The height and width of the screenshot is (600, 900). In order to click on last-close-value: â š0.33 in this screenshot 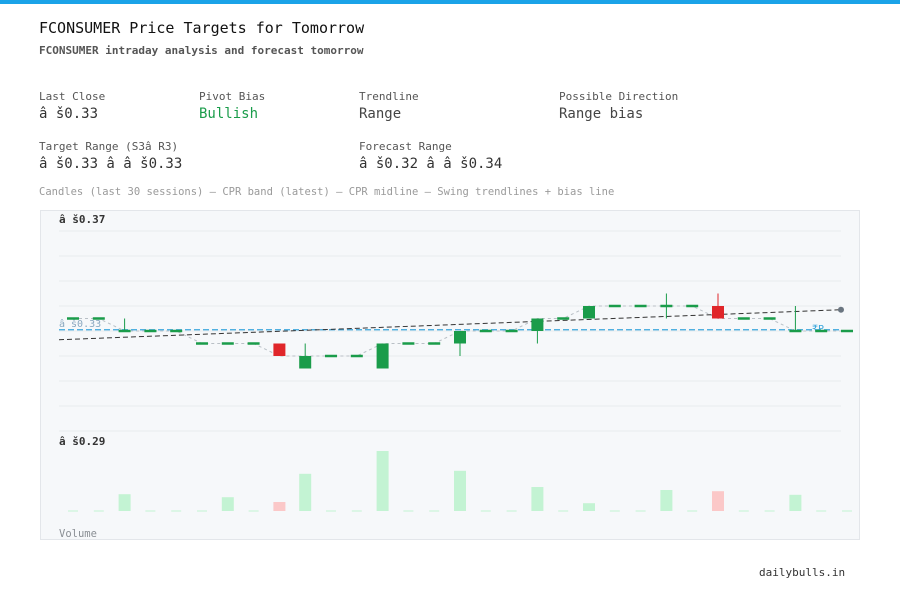, I will do `click(69, 114)`.